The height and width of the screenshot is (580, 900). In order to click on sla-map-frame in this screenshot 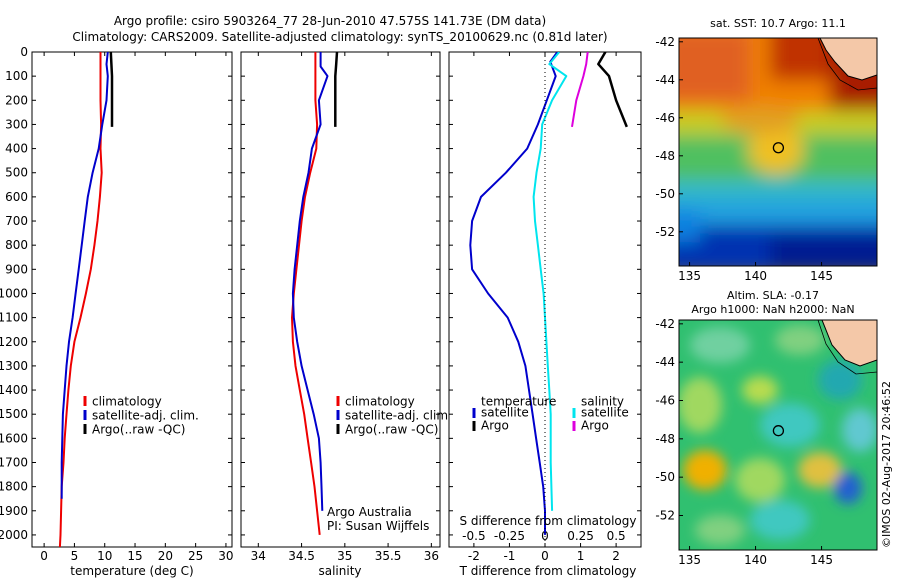, I will do `click(778, 435)`.